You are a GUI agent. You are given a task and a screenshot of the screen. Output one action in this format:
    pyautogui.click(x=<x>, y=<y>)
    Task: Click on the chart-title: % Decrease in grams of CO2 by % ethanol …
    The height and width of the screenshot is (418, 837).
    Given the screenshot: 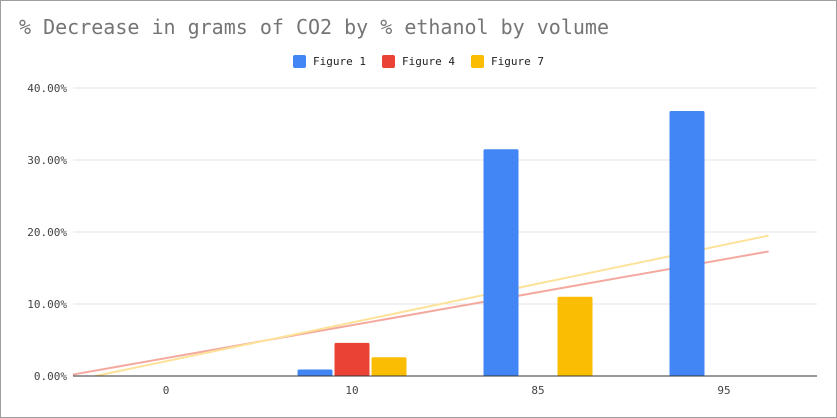 What is the action you would take?
    pyautogui.click(x=314, y=27)
    